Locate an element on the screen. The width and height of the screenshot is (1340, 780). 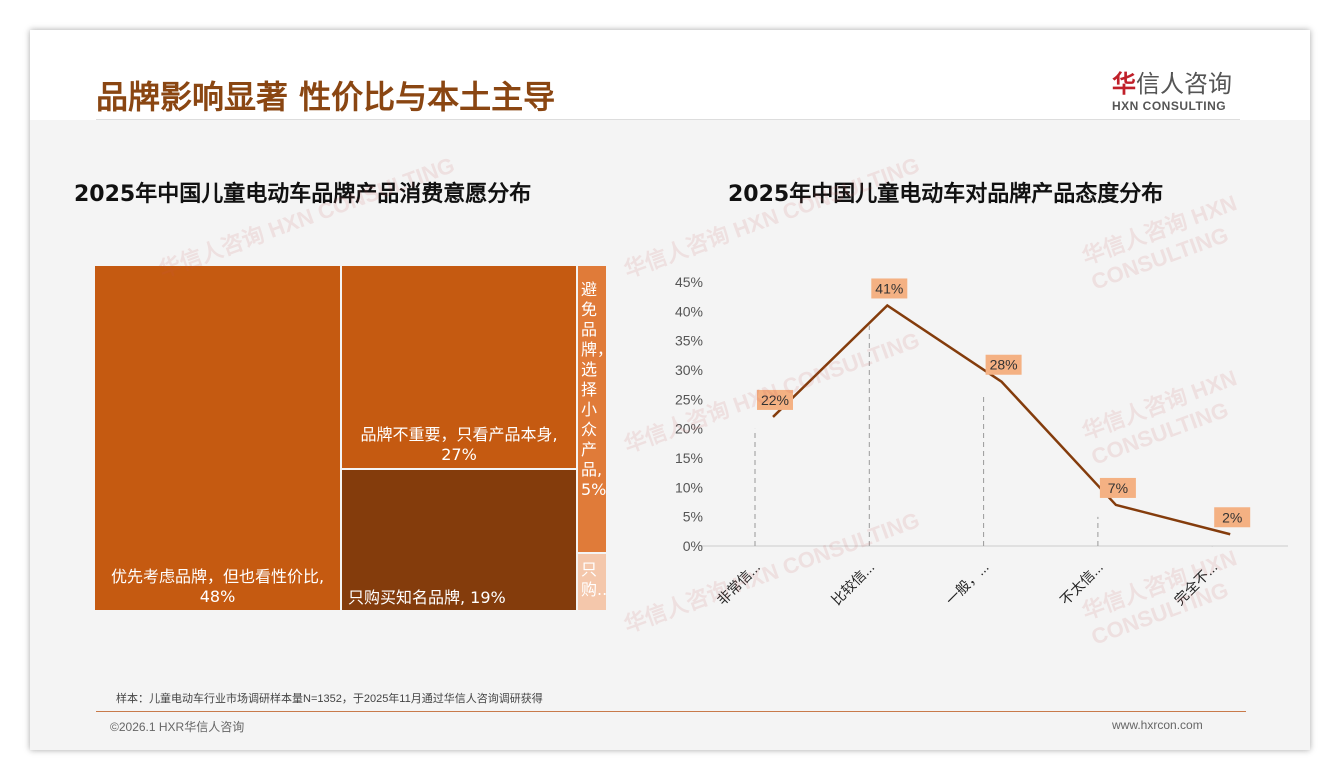
line-chart-title: 2025年中国儿童电动车对品牌产品态度分布 is located at coordinates (946, 194).